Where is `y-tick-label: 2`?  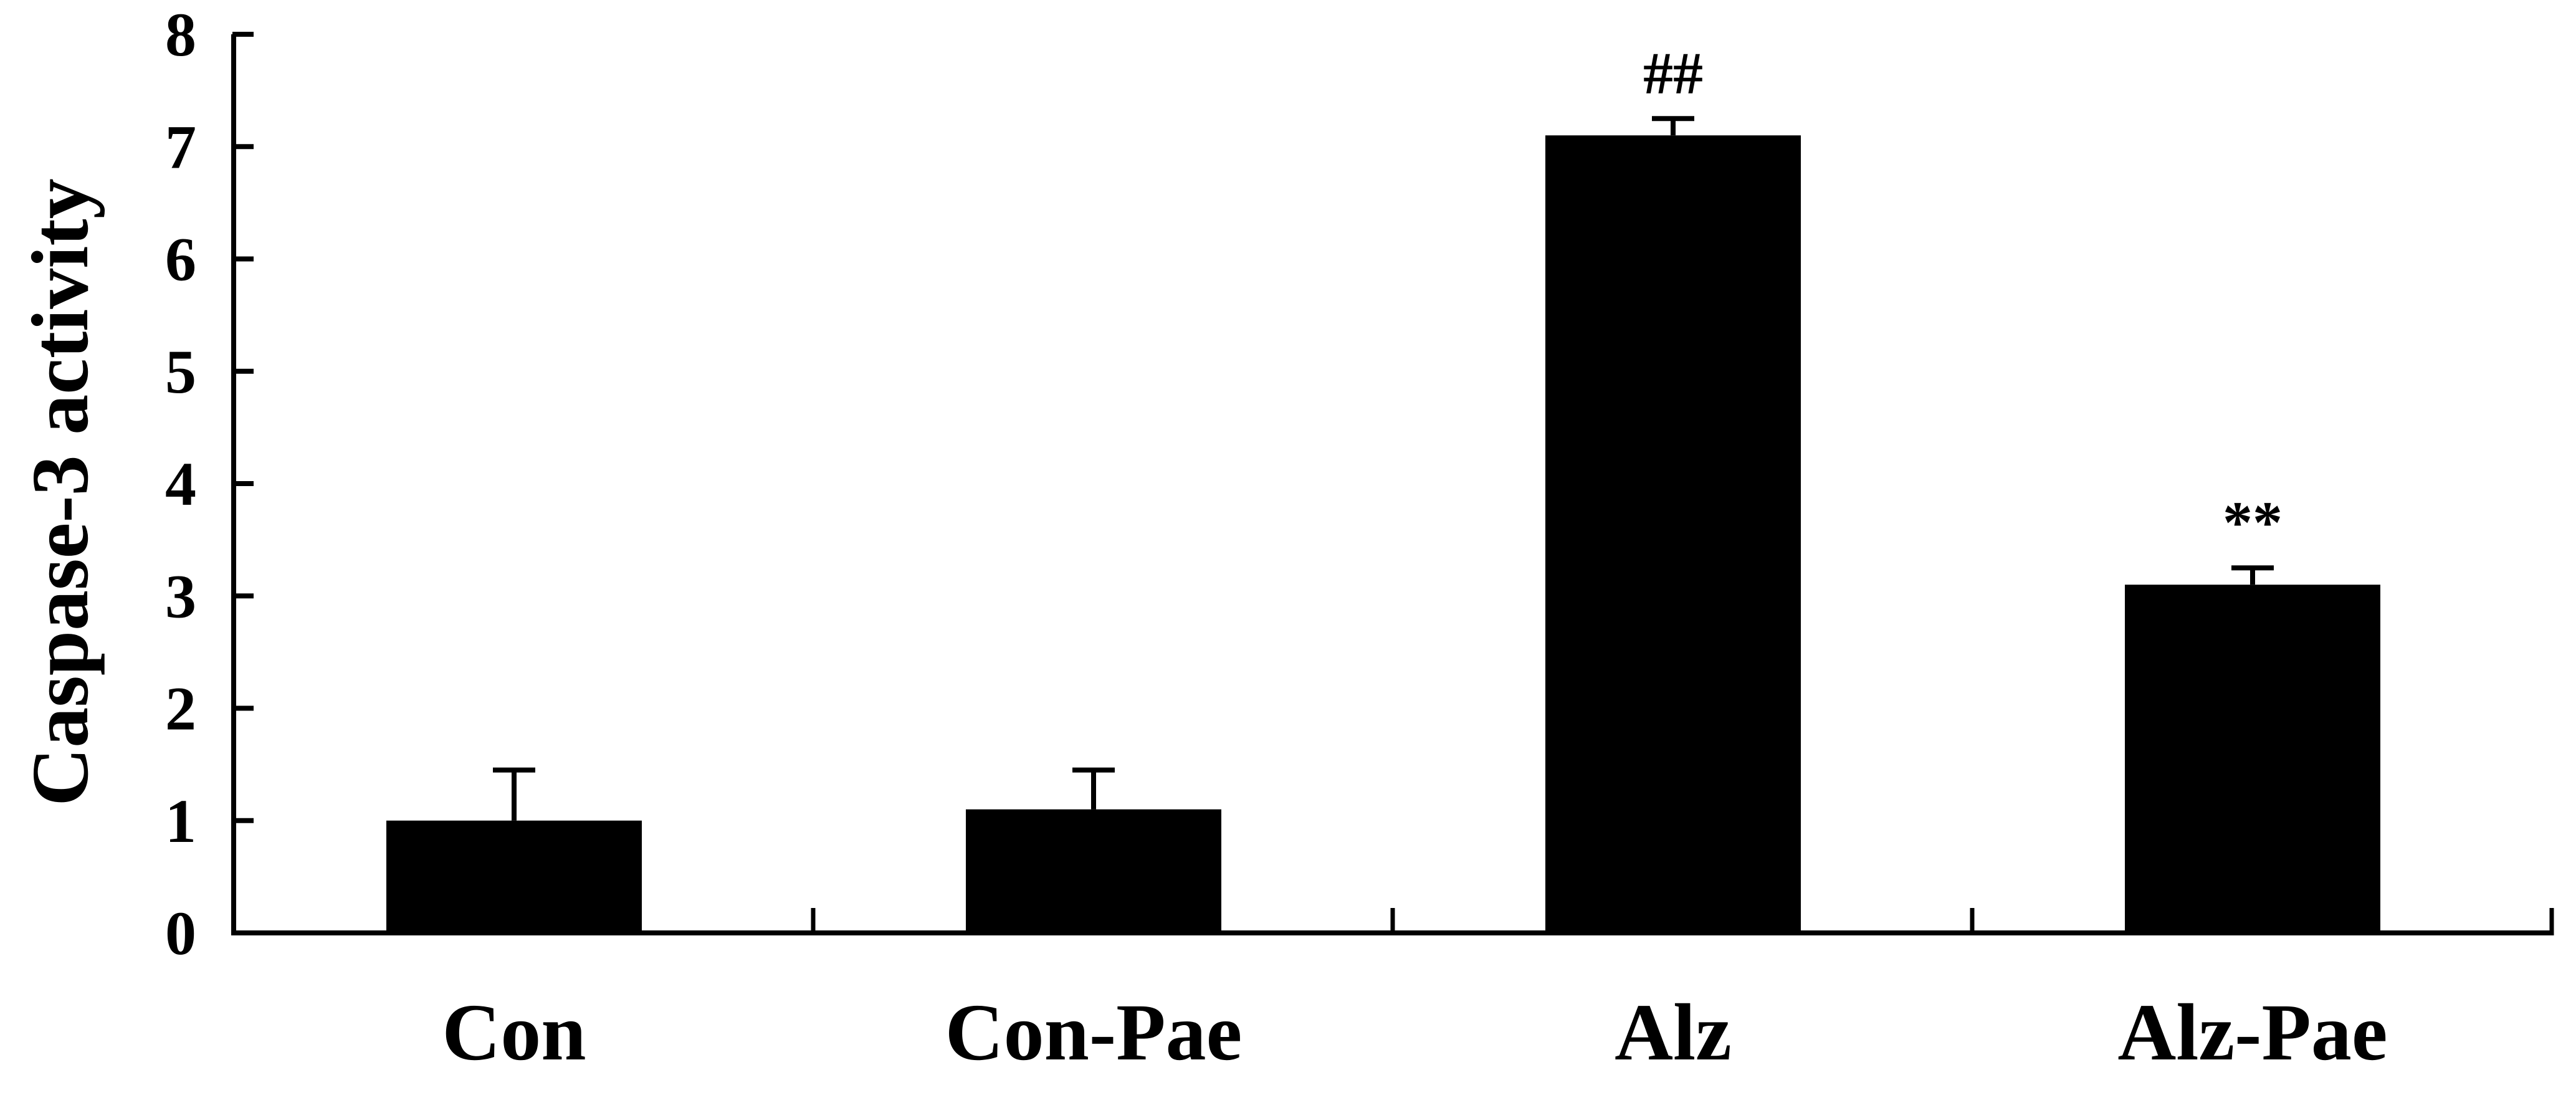 y-tick-label: 2 is located at coordinates (180, 708).